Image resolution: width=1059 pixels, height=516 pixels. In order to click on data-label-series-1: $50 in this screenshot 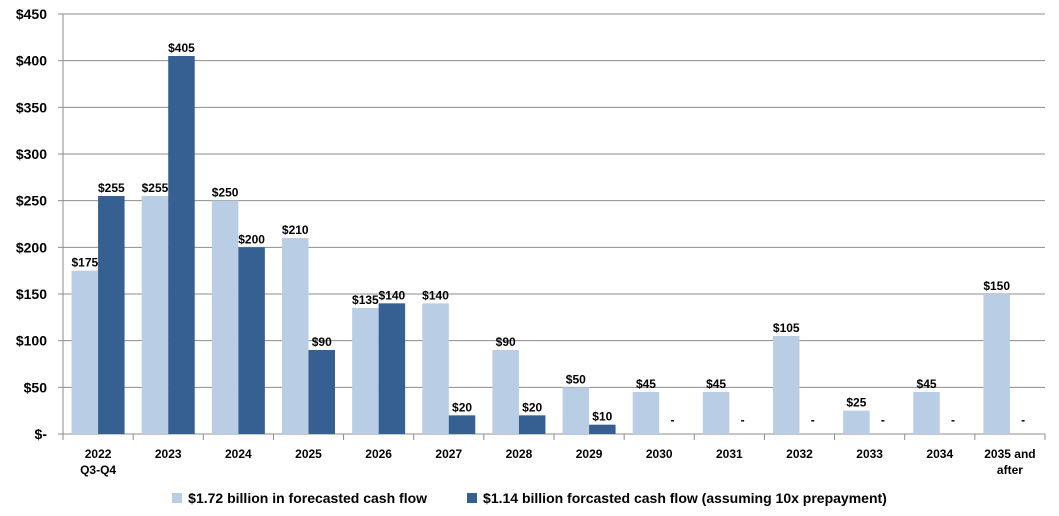, I will do `click(576, 379)`.